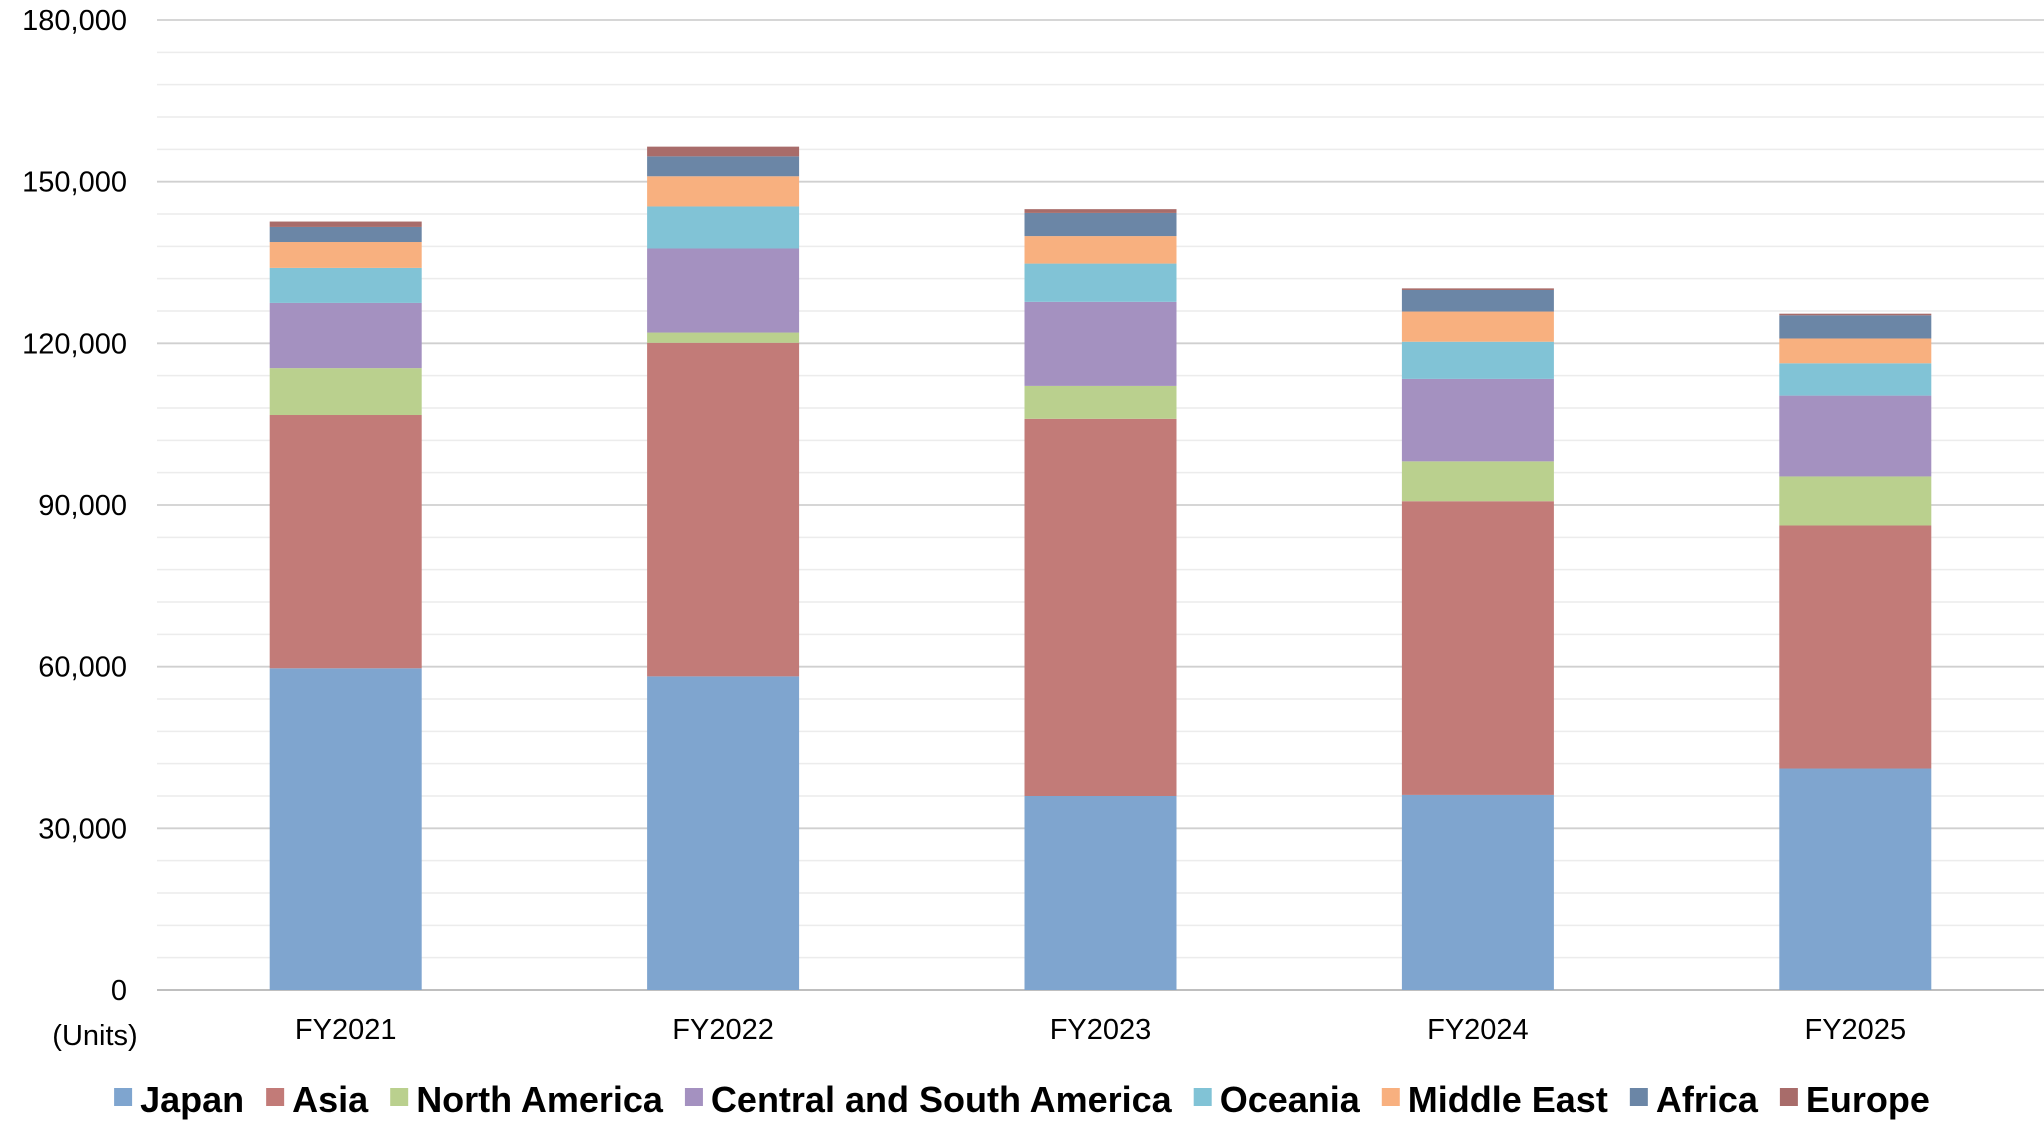  I want to click on legend-item: Africa, so click(1694, 1099).